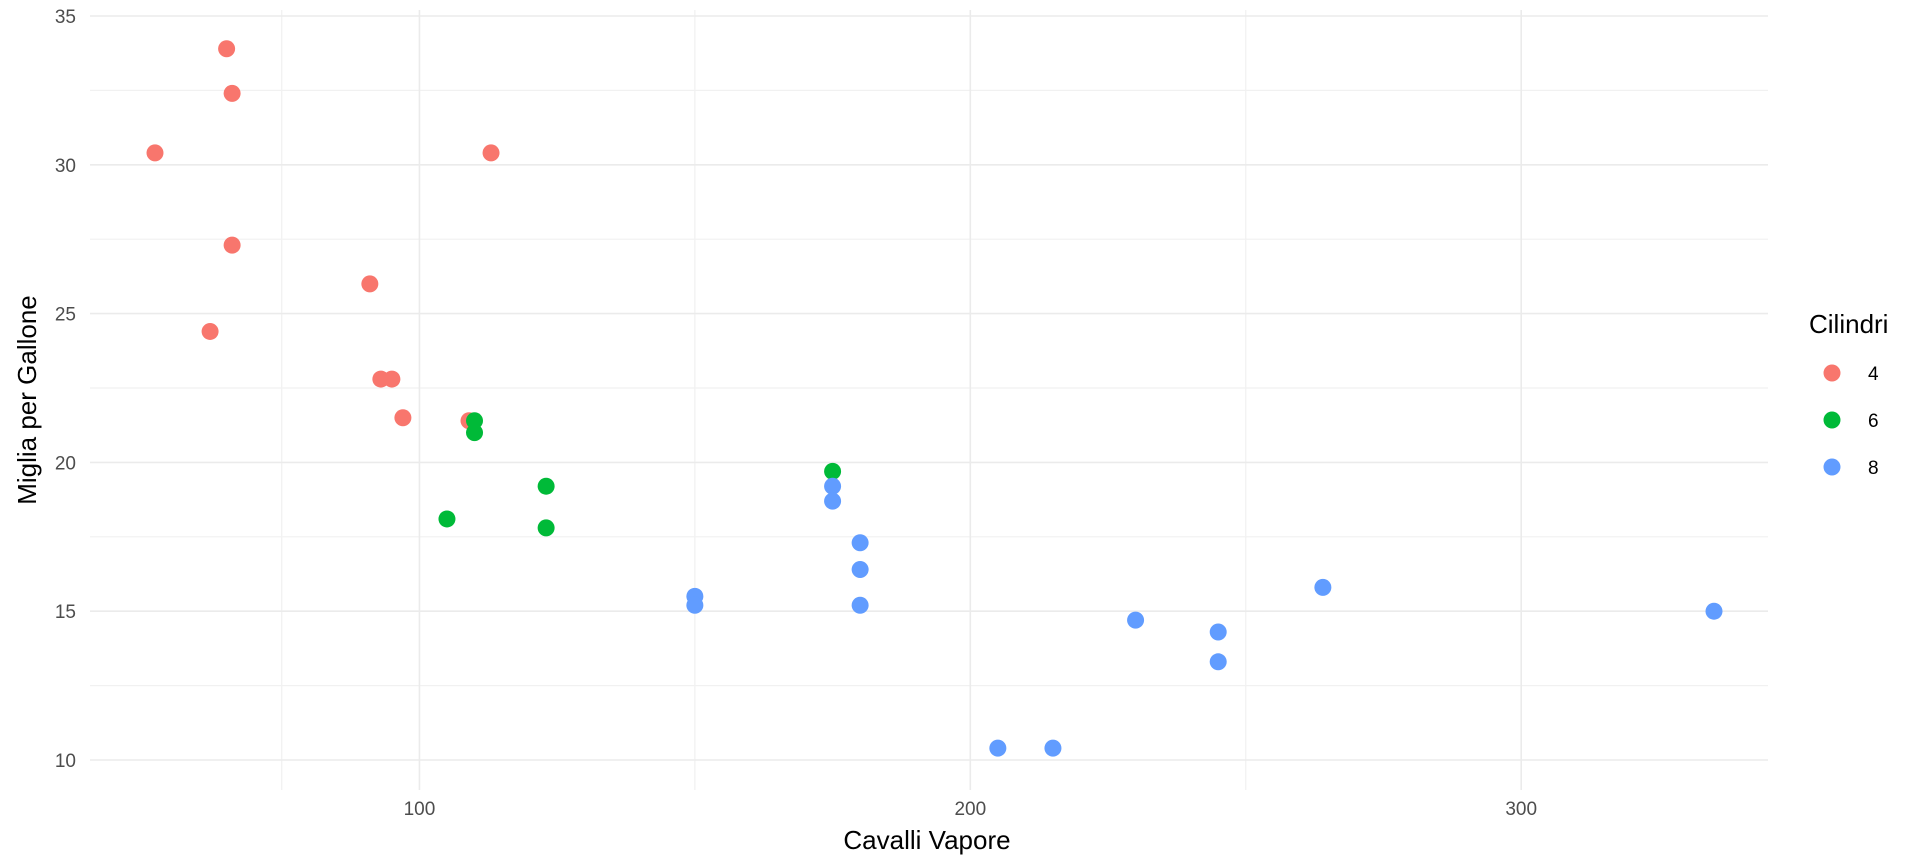  Describe the element at coordinates (1873, 421) in the screenshot. I see `legend-label-6: 6` at that location.